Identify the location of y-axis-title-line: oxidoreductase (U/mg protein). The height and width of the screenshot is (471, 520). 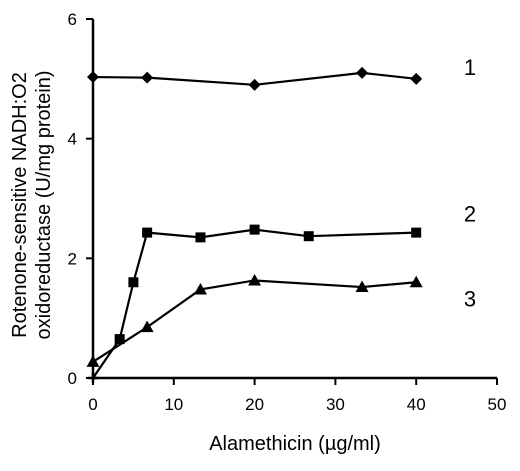
(44, 204).